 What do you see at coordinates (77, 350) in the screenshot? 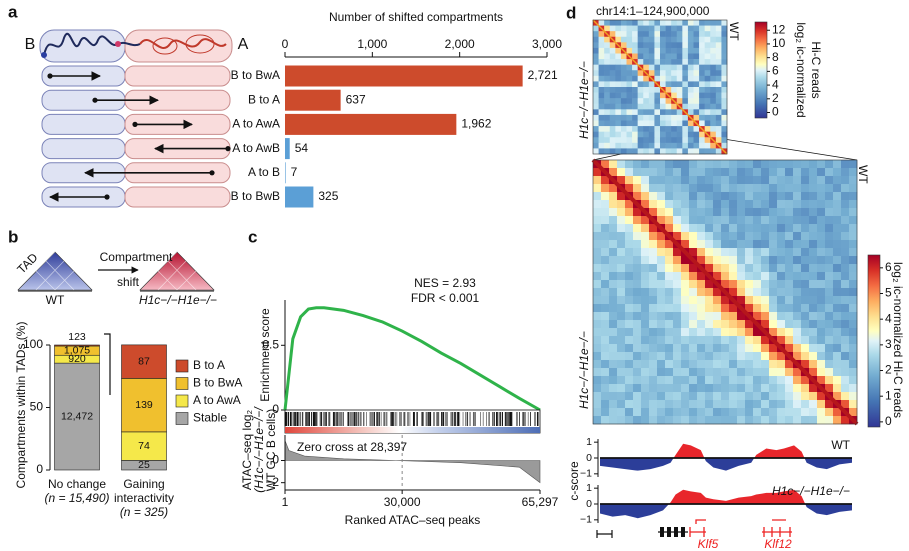
I see `segment-count: 1,075` at bounding box center [77, 350].